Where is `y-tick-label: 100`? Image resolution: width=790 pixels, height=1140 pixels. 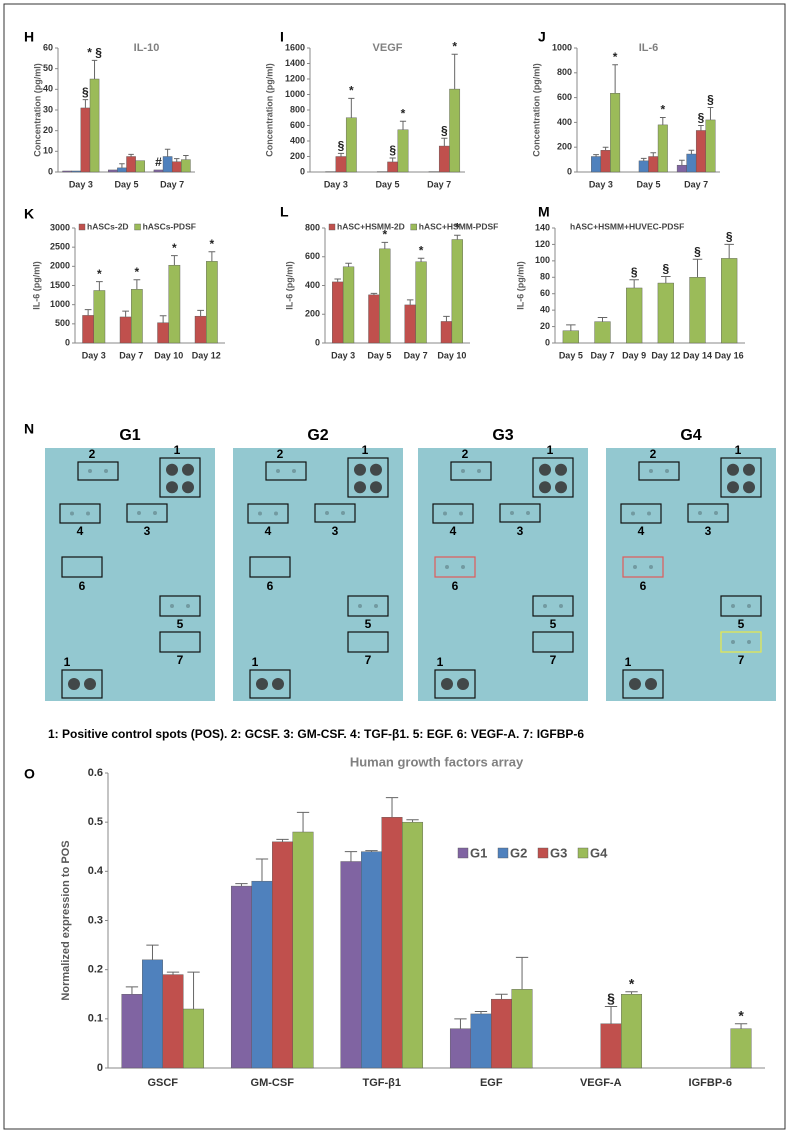 y-tick-label: 100 is located at coordinates (542, 260).